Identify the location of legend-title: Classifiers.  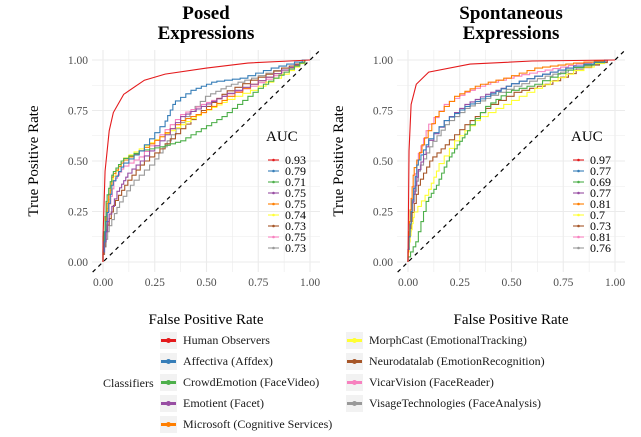
(128, 383).